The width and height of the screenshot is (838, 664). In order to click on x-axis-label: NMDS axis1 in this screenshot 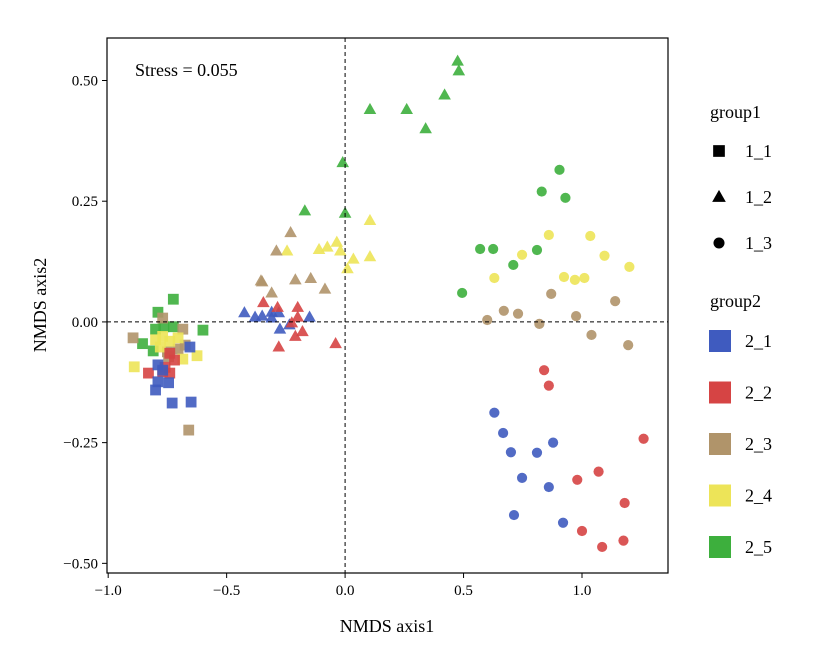, I will do `click(387, 626)`.